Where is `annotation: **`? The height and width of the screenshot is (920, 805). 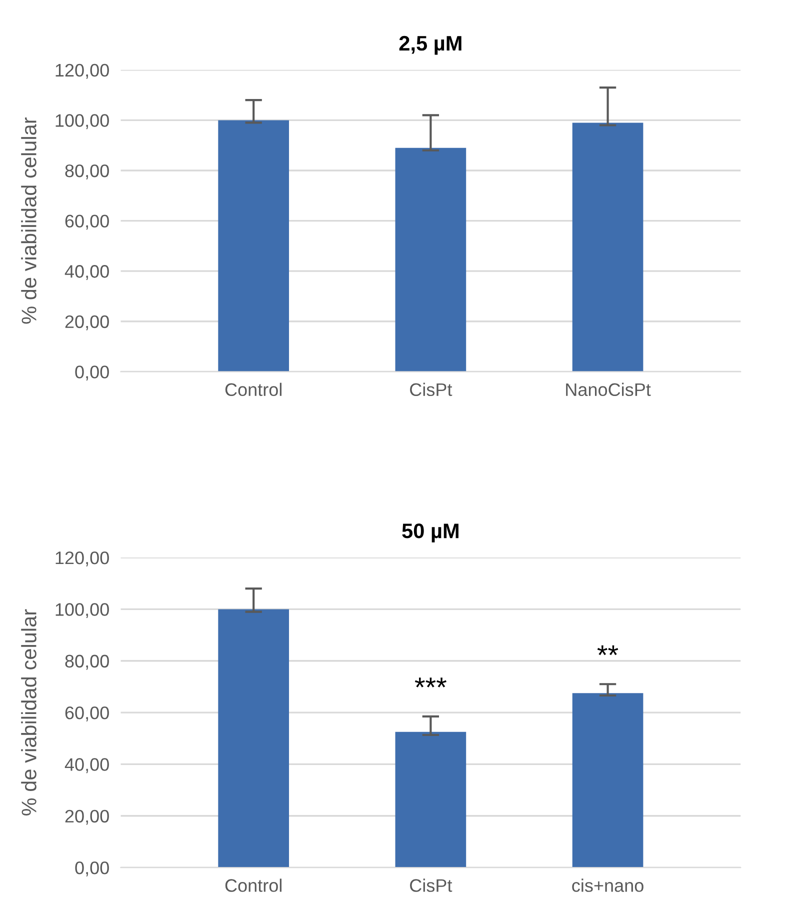
annotation: ** is located at coordinates (607, 650).